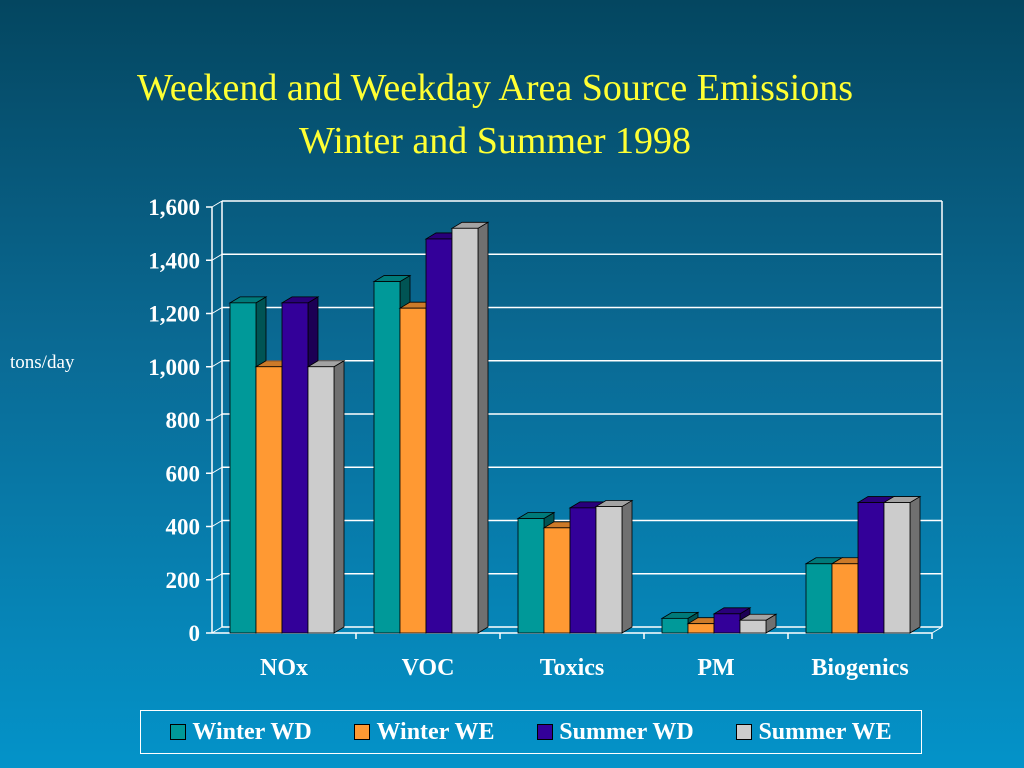  Describe the element at coordinates (252, 731) in the screenshot. I see `legend-label: Winter WD` at that location.